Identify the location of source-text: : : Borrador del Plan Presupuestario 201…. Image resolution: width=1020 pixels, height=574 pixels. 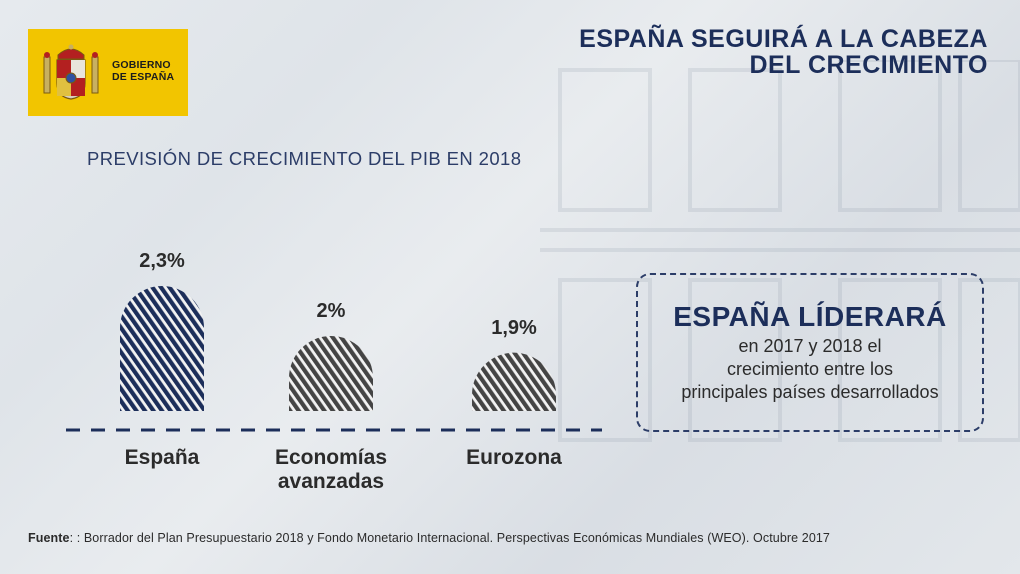
(449, 538).